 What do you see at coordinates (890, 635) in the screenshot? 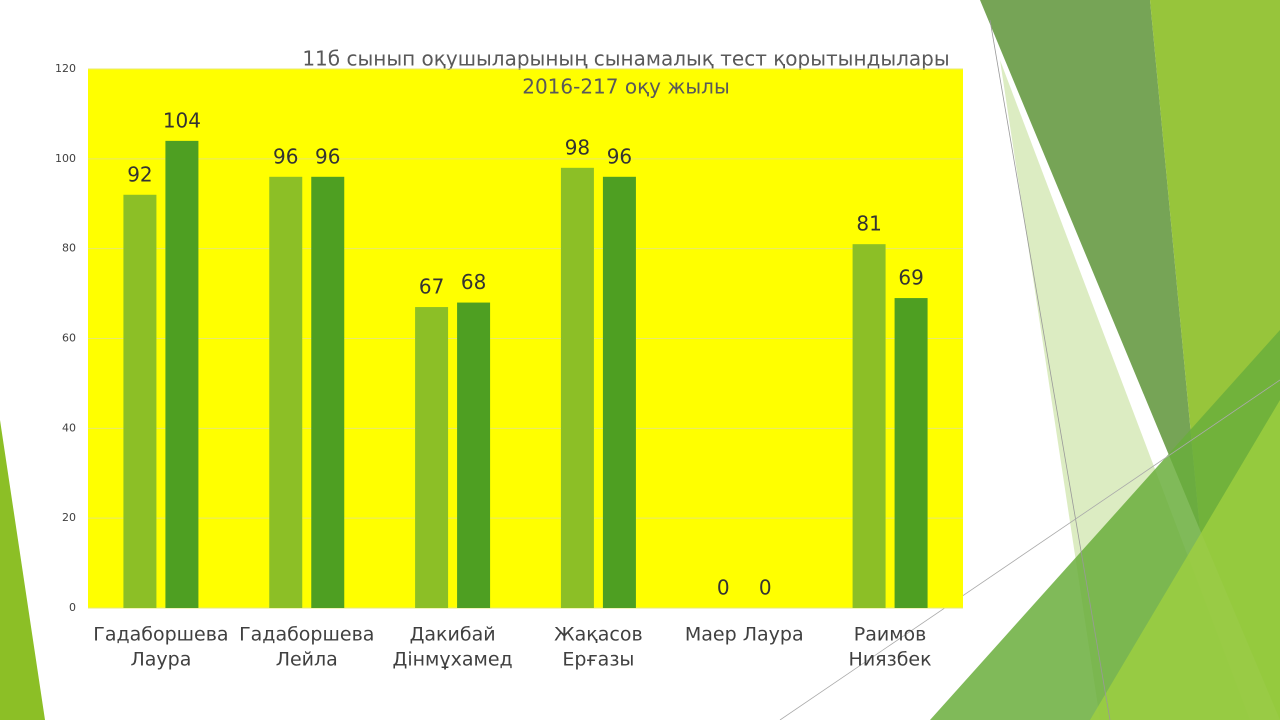
I see `x-tick-label: Раимов` at bounding box center [890, 635].